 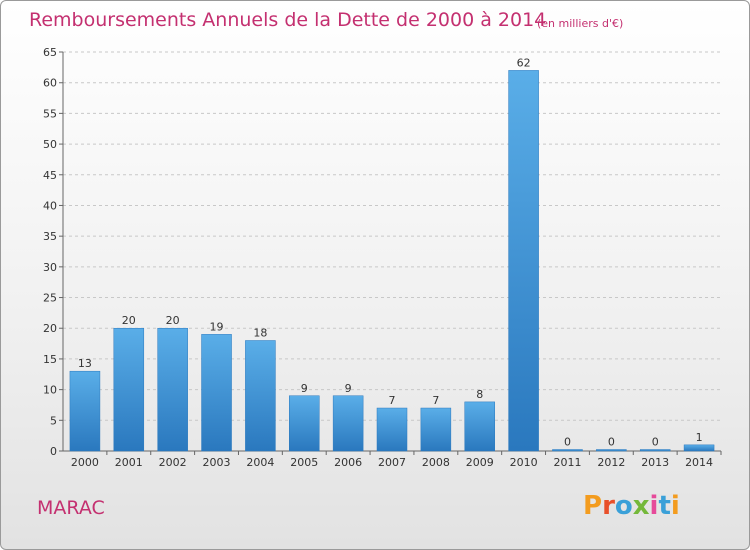 I want to click on bar-2006, so click(x=348, y=423).